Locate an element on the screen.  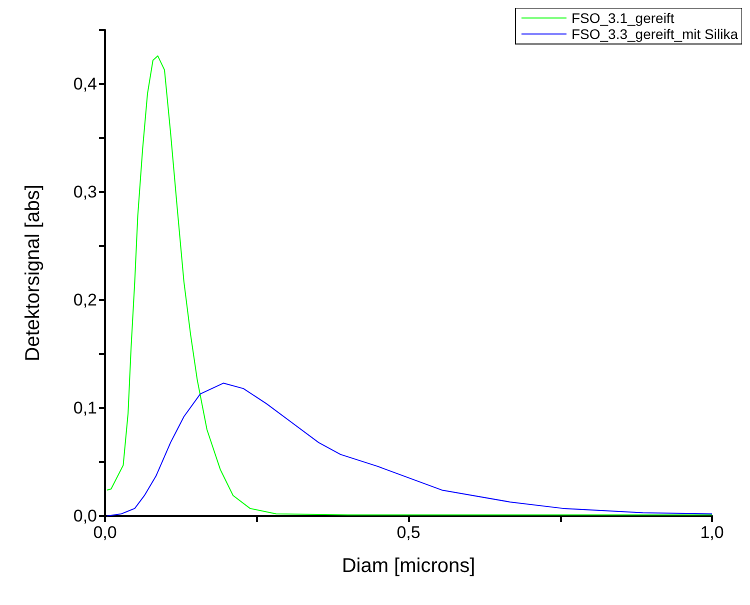
y-tick-label: 0,3 is located at coordinates (85, 192).